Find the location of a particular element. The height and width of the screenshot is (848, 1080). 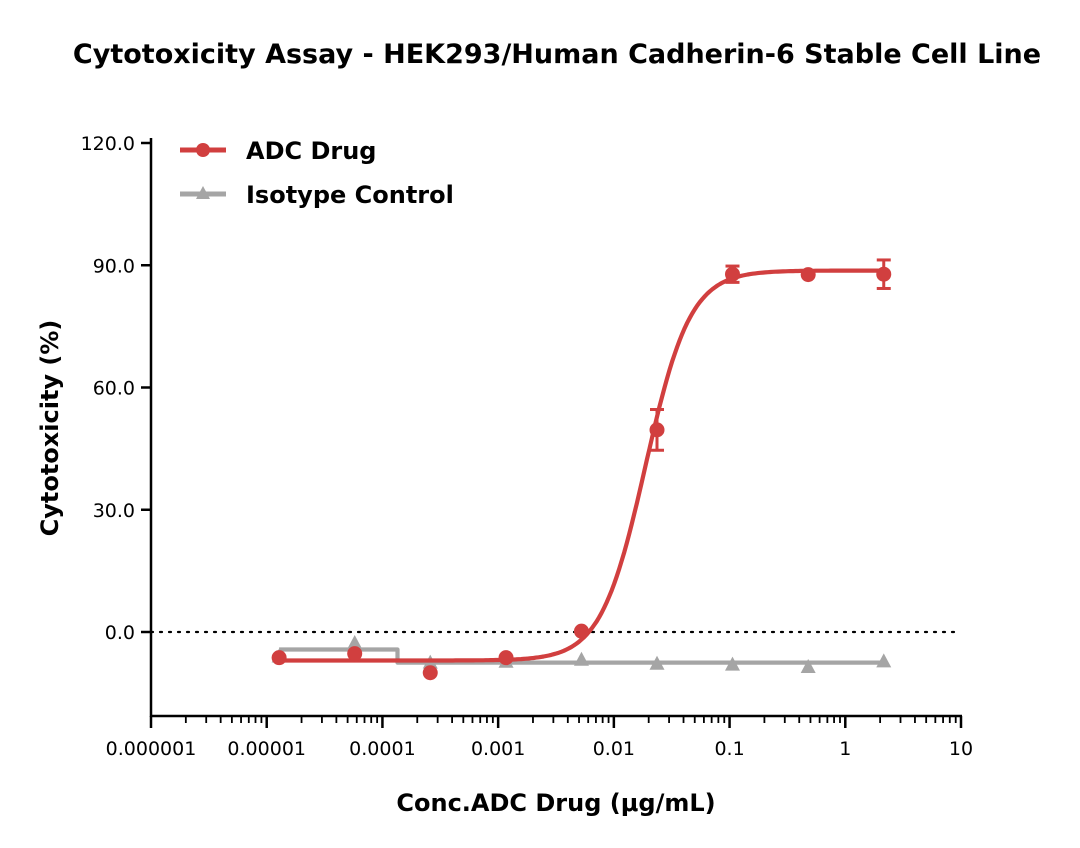

y-axis-title: Cytotoxicity (%) is located at coordinates (50, 428).